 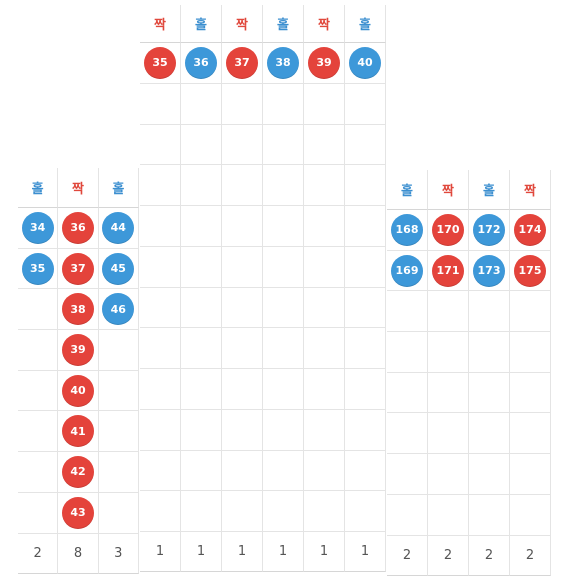 What do you see at coordinates (38, 228) in the screenshot?
I see `grid-cell: 34` at bounding box center [38, 228].